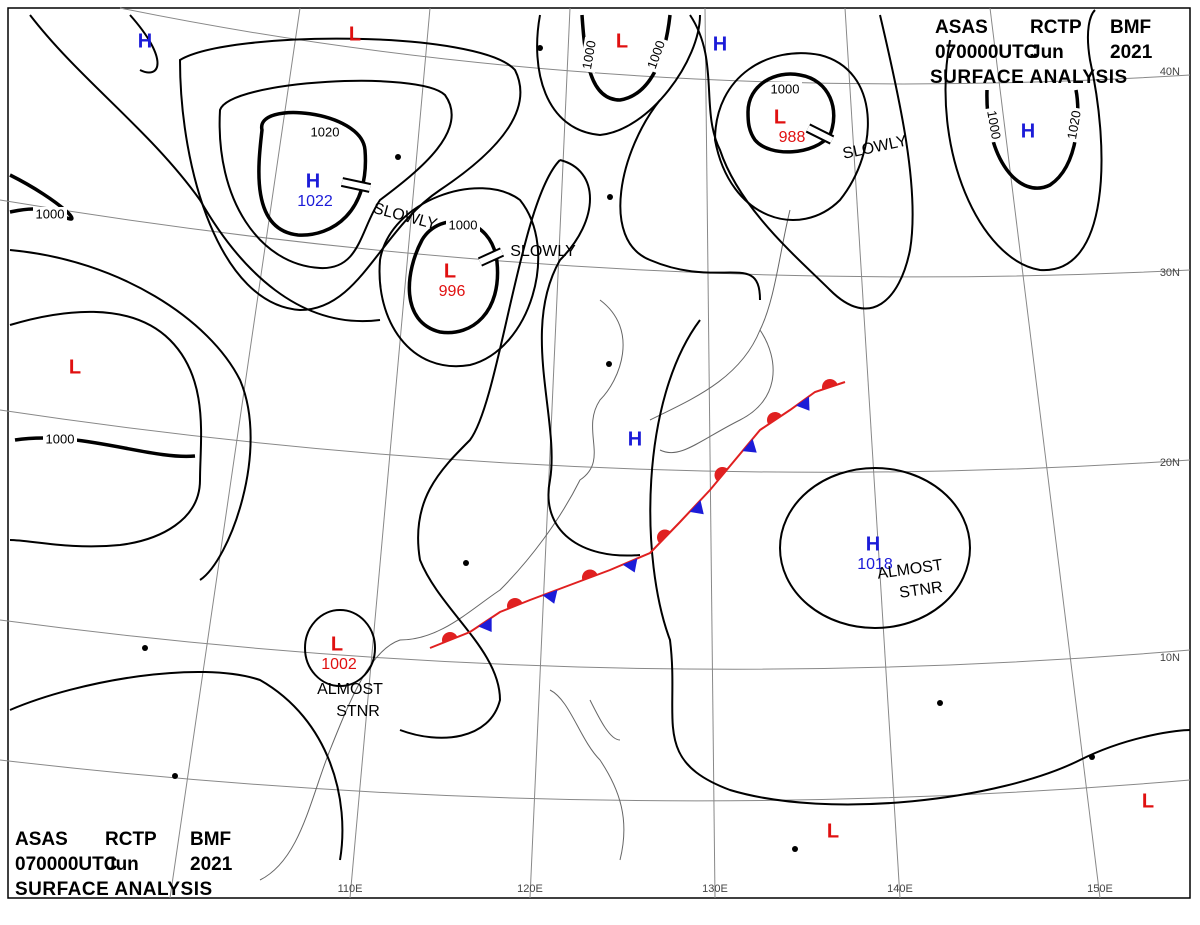 This screenshot has height=925, width=1200. What do you see at coordinates (452, 291) in the screenshot?
I see `center-pressure: 996` at bounding box center [452, 291].